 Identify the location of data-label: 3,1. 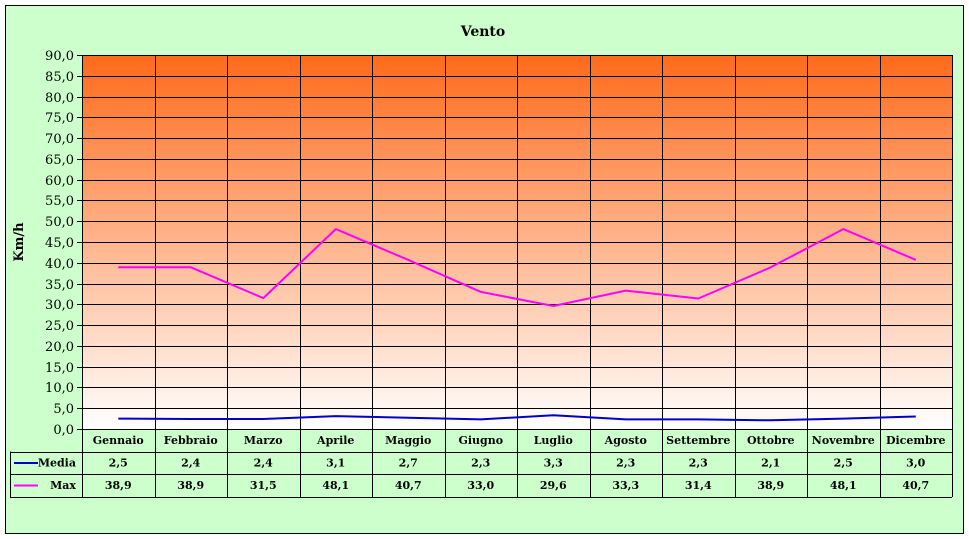
(335, 463).